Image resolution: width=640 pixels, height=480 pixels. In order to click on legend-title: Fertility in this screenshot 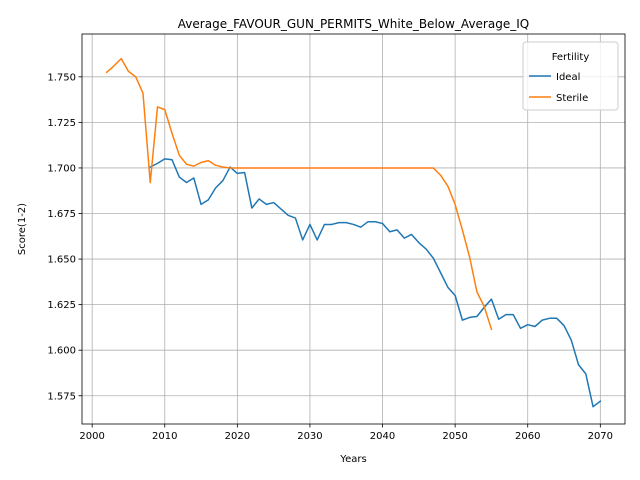, I will do `click(571, 57)`.